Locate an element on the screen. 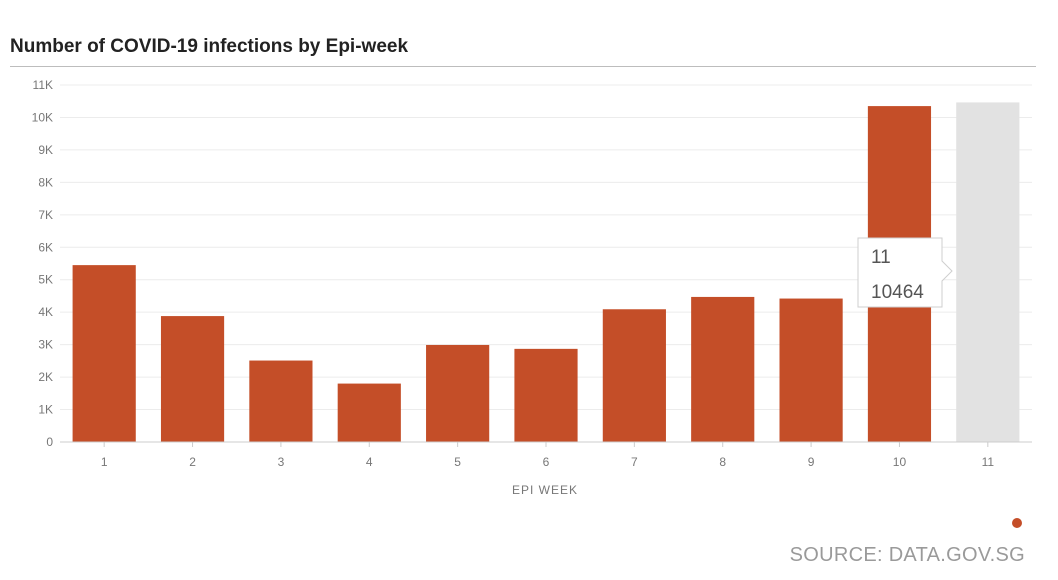 The width and height of the screenshot is (1058, 580). indicator-dot is located at coordinates (1017, 523).